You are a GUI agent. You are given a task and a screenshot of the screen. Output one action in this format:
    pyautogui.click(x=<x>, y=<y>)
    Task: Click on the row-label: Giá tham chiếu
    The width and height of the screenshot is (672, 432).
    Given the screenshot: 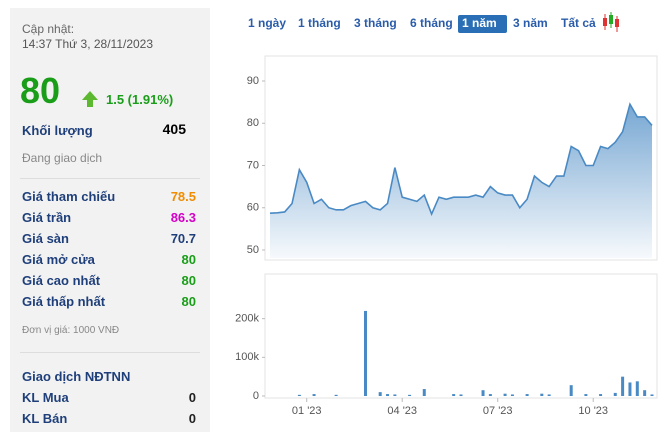 What is the action you would take?
    pyautogui.click(x=69, y=196)
    